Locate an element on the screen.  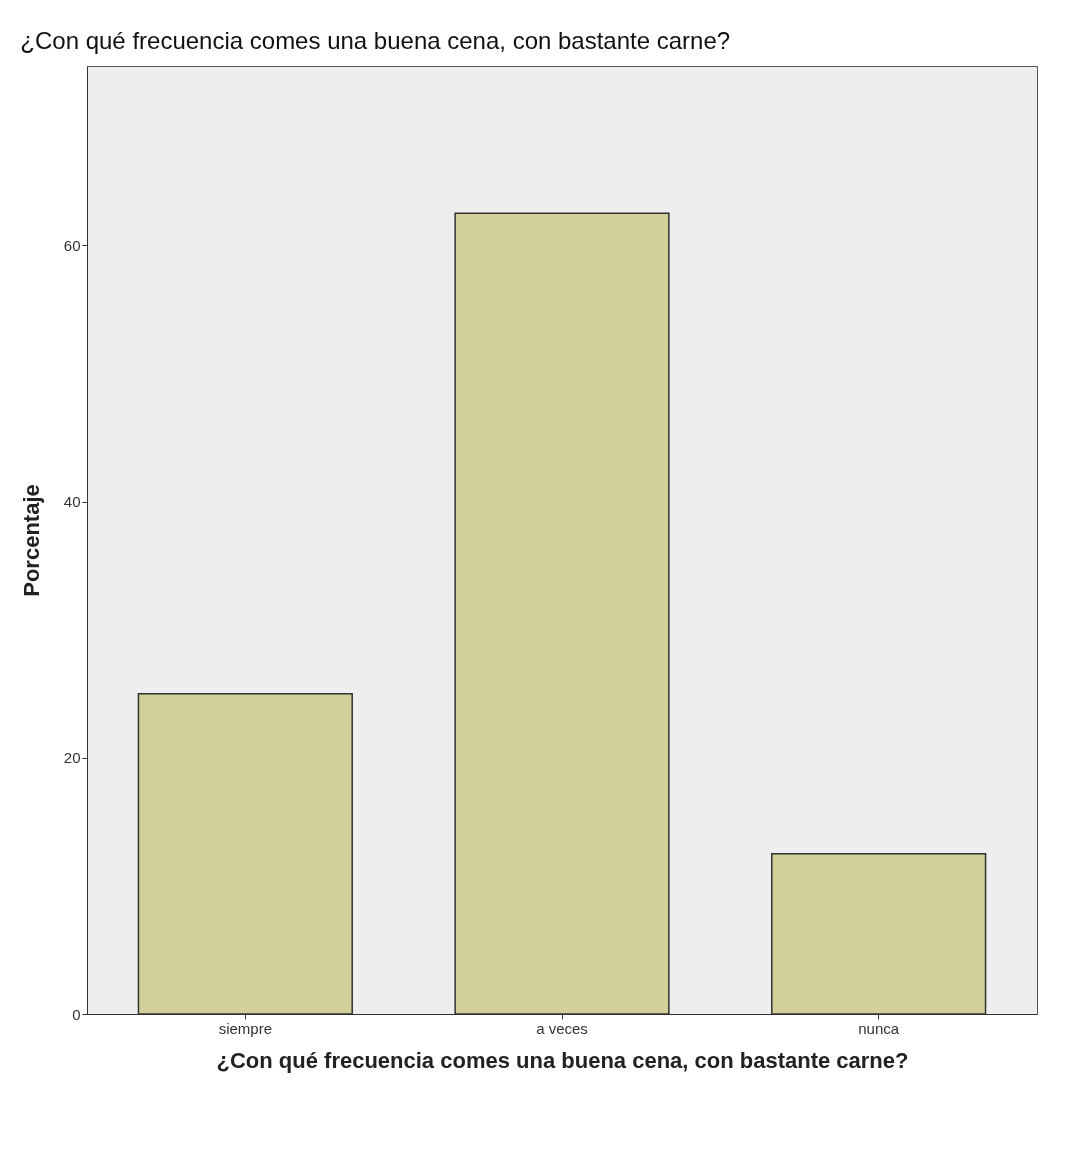
x-tick-label: a veces is located at coordinates (562, 1028).